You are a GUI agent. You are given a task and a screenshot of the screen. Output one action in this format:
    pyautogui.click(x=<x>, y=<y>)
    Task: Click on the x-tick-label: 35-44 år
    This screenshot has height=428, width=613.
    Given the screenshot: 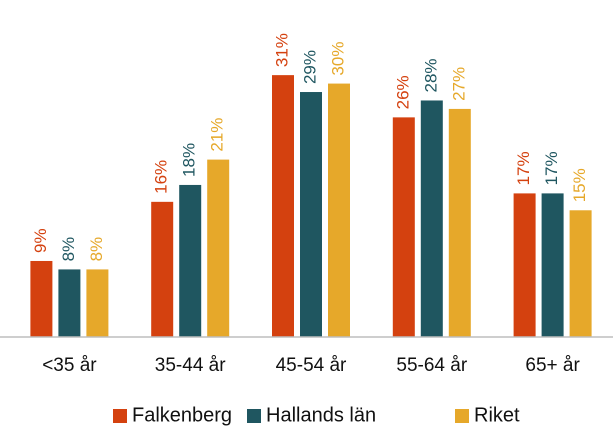 What is the action you would take?
    pyautogui.click(x=190, y=365)
    